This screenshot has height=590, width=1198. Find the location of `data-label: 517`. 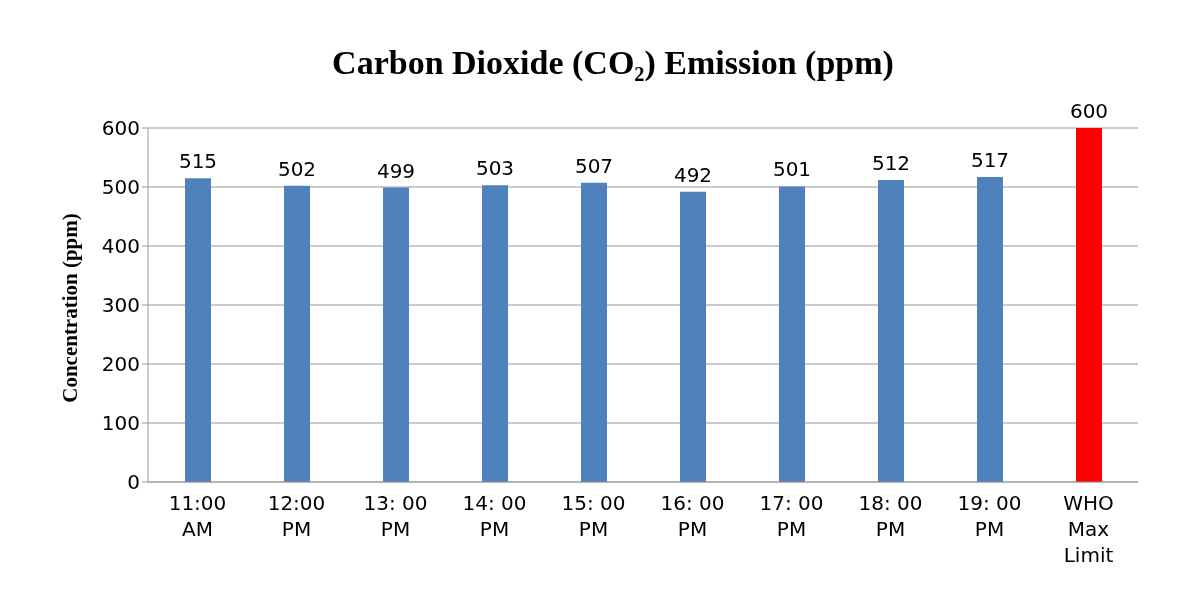

data-label: 517 is located at coordinates (990, 159).